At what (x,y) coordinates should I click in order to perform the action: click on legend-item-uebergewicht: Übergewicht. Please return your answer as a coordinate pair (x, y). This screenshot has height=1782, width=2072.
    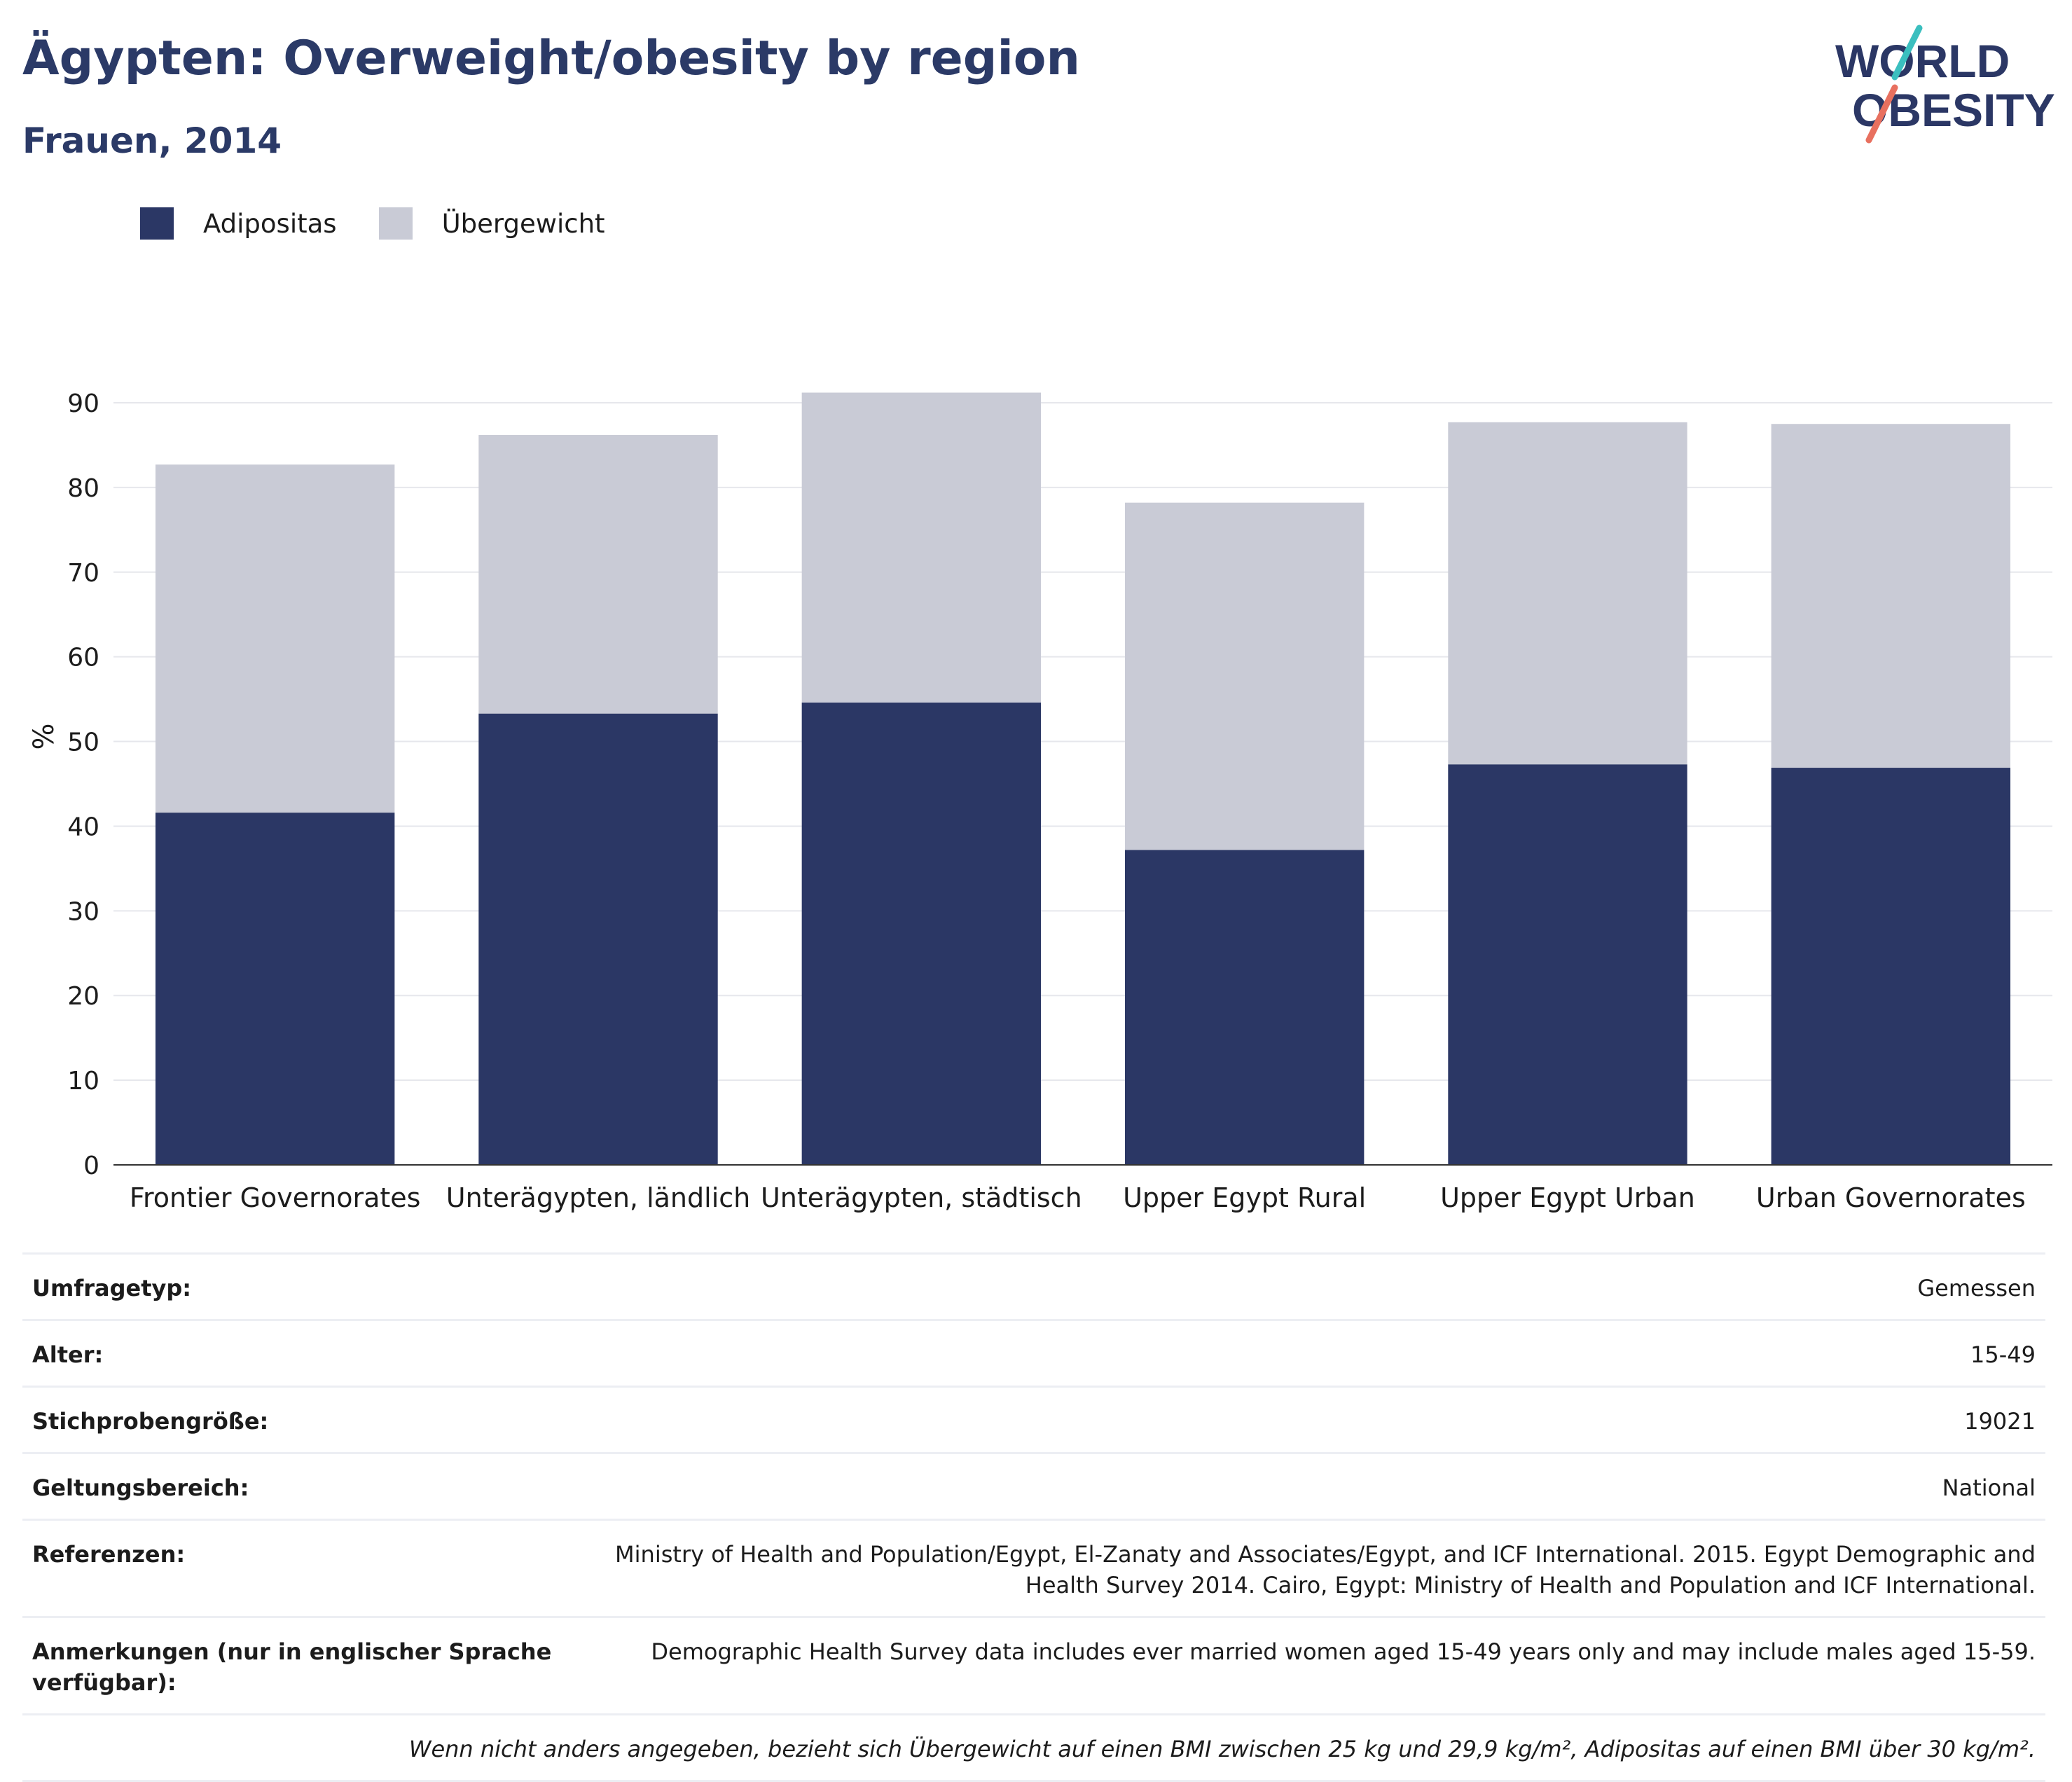
    Looking at the image, I should click on (492, 223).